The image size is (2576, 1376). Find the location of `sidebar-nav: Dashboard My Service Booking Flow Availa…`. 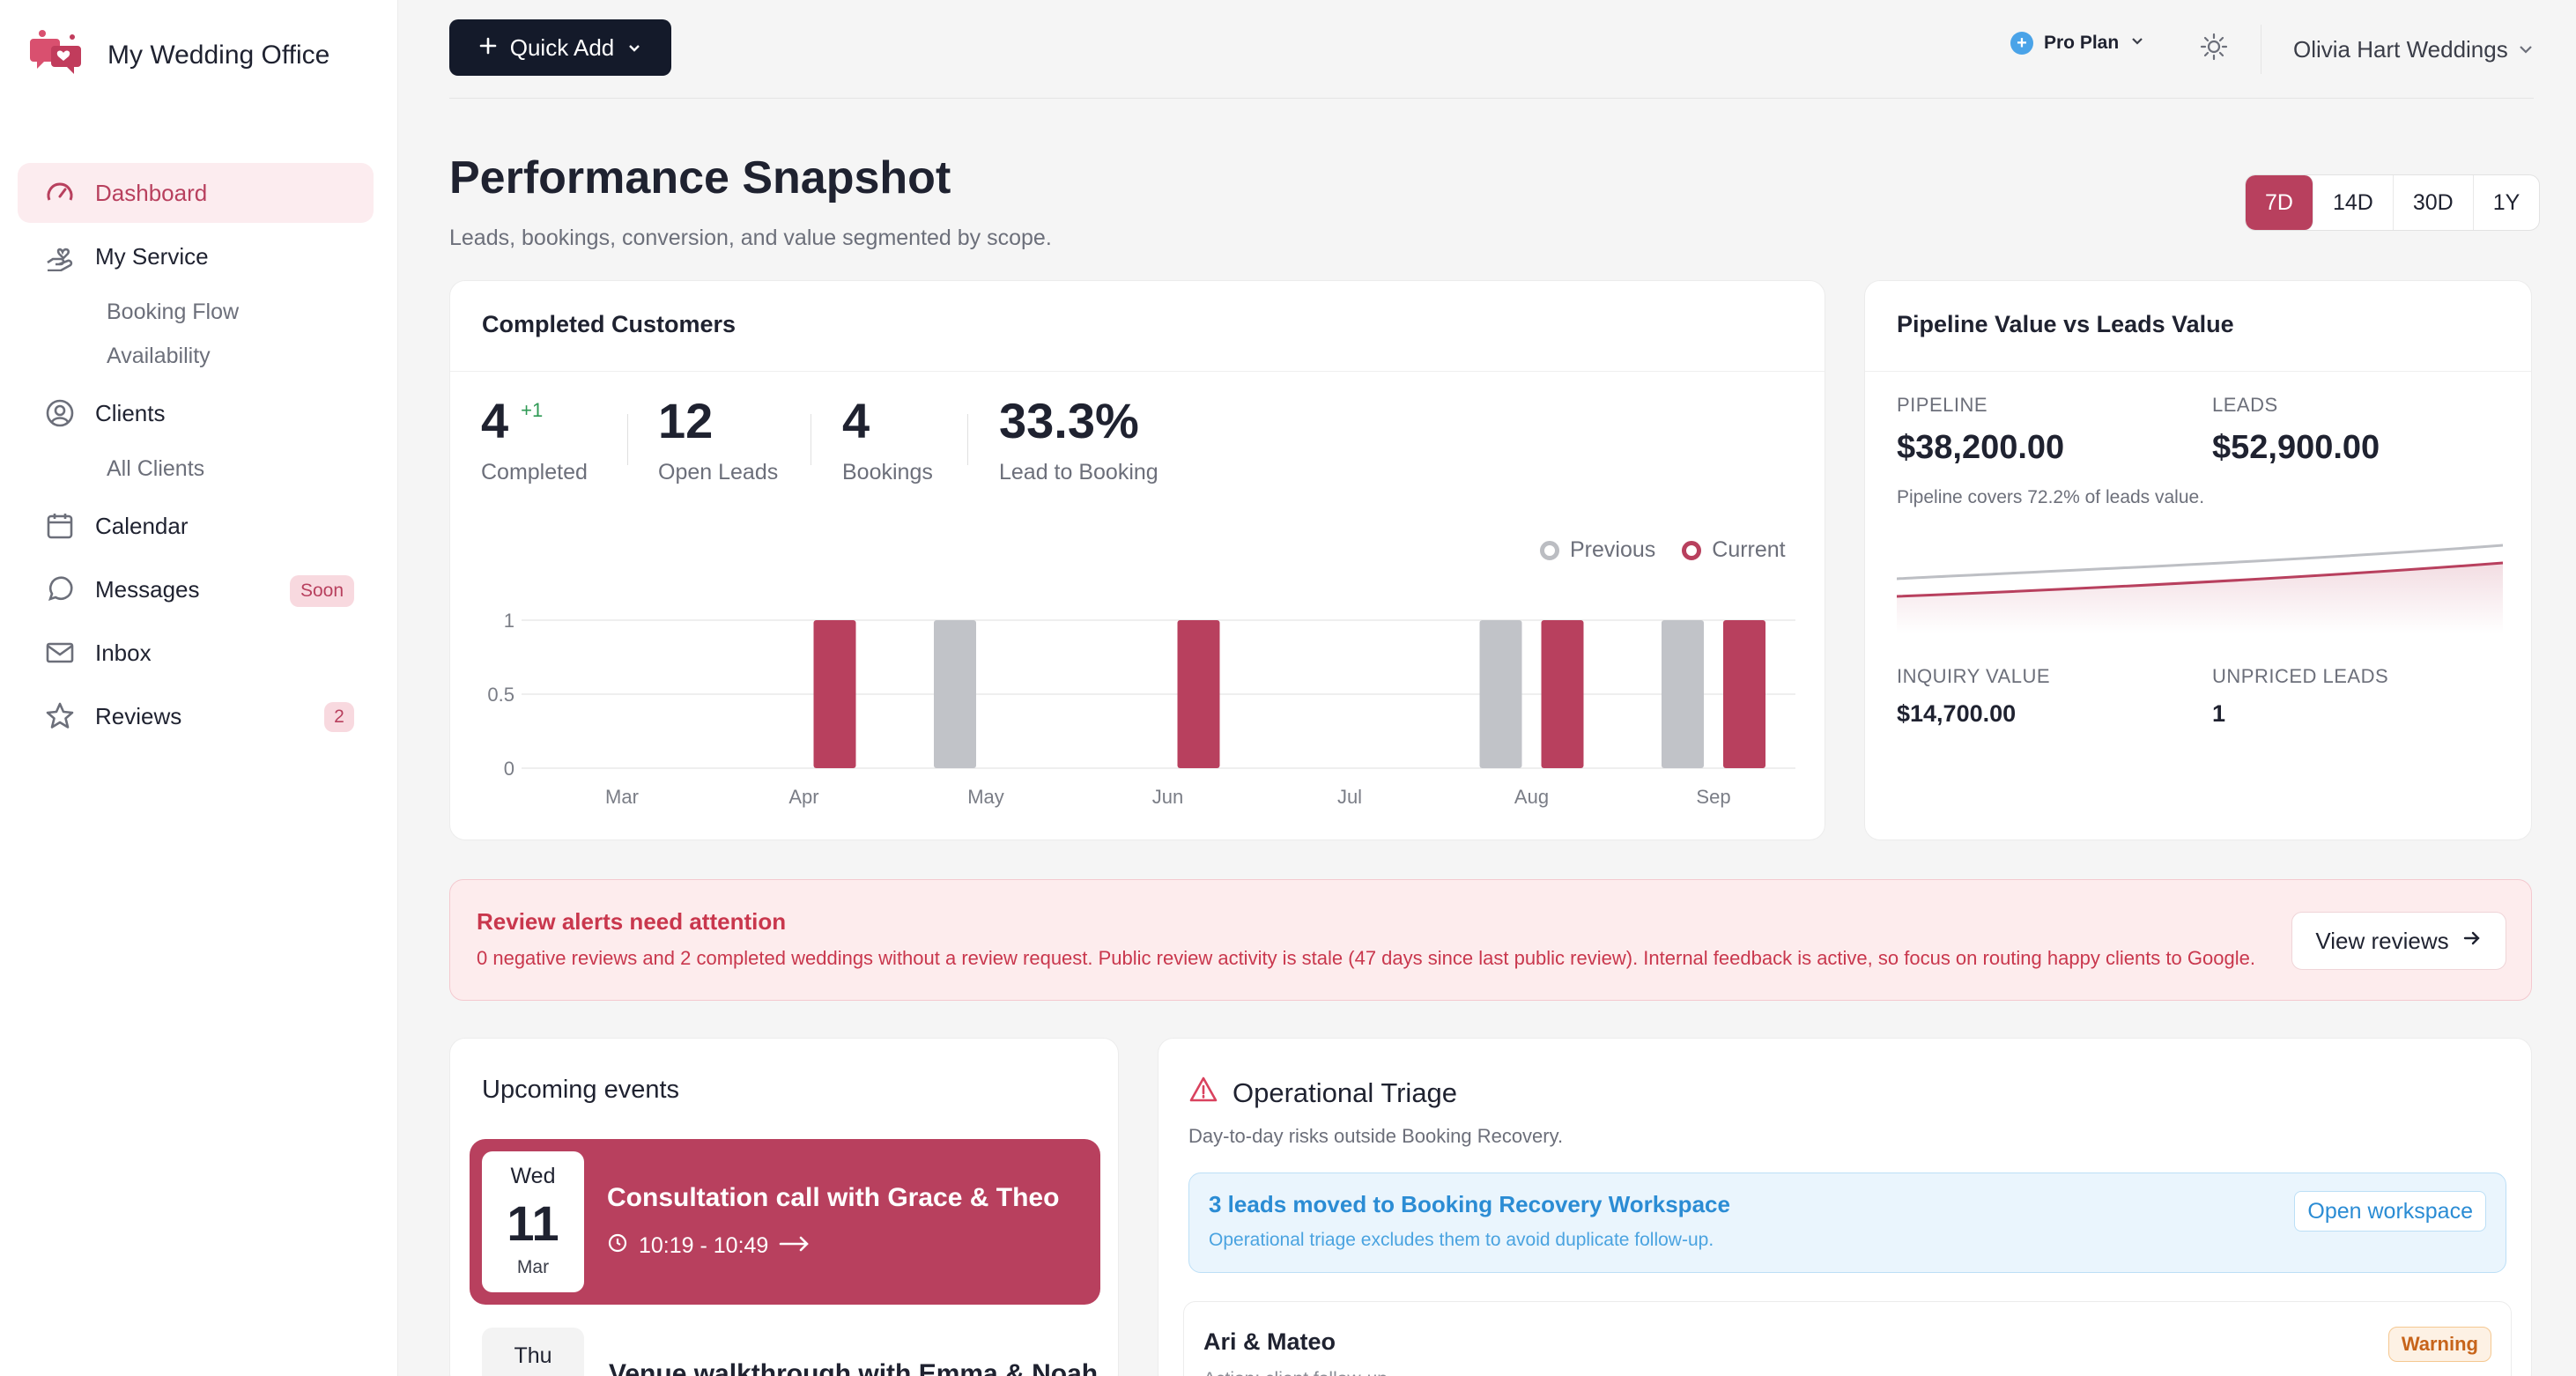

sidebar-nav: Dashboard My Service Booking Flow Availa… is located at coordinates (196, 456).